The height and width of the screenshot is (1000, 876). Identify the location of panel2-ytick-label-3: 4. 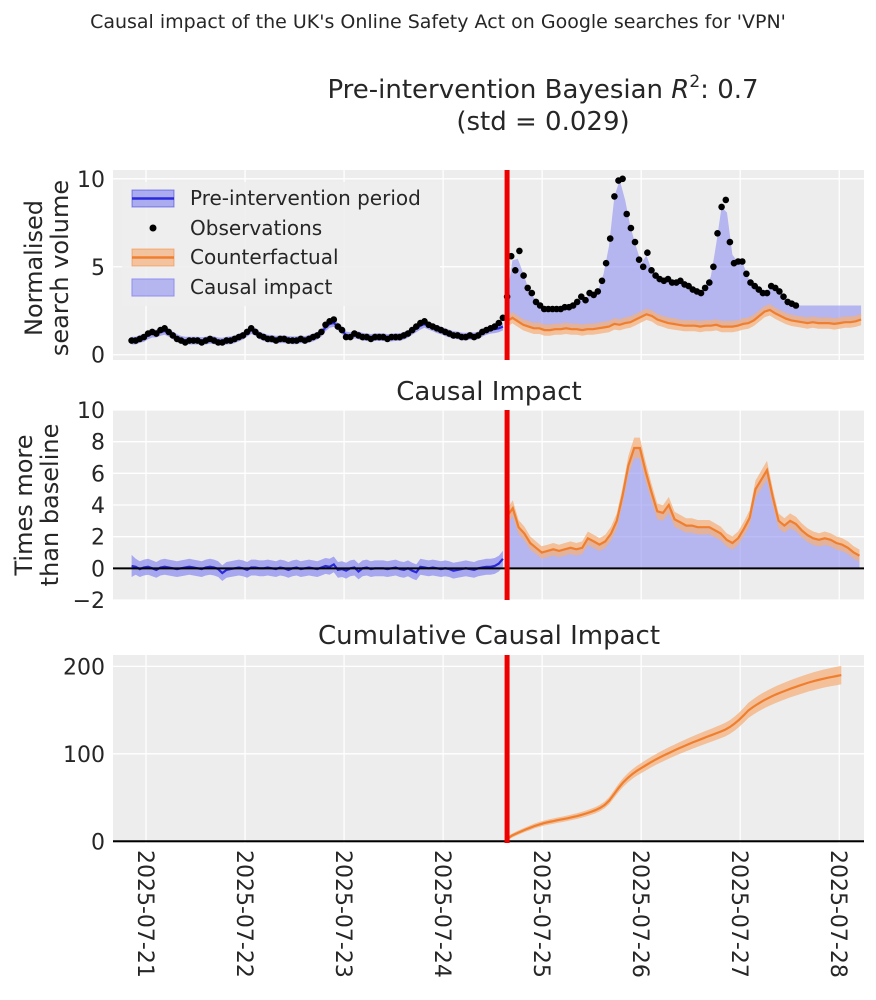
(98, 506).